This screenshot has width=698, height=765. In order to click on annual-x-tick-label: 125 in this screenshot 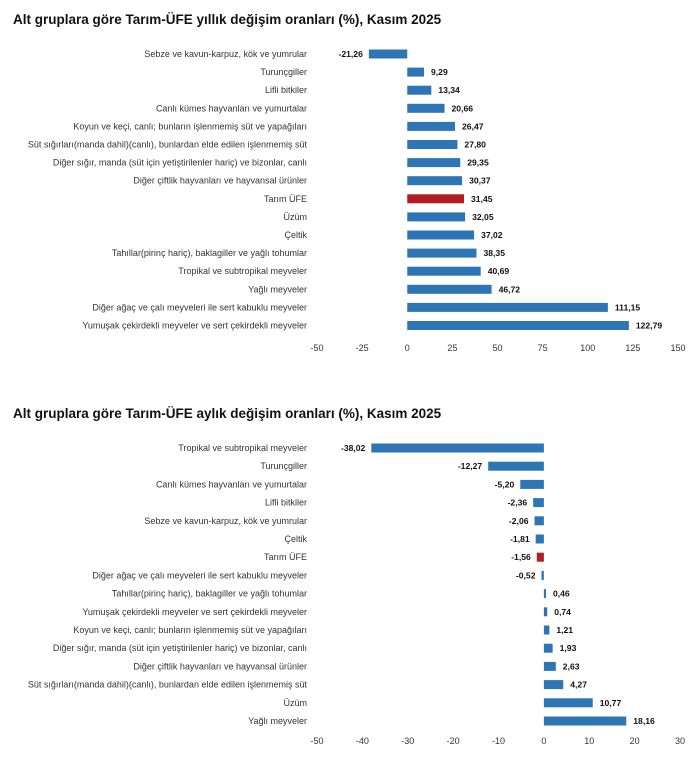, I will do `click(632, 348)`.